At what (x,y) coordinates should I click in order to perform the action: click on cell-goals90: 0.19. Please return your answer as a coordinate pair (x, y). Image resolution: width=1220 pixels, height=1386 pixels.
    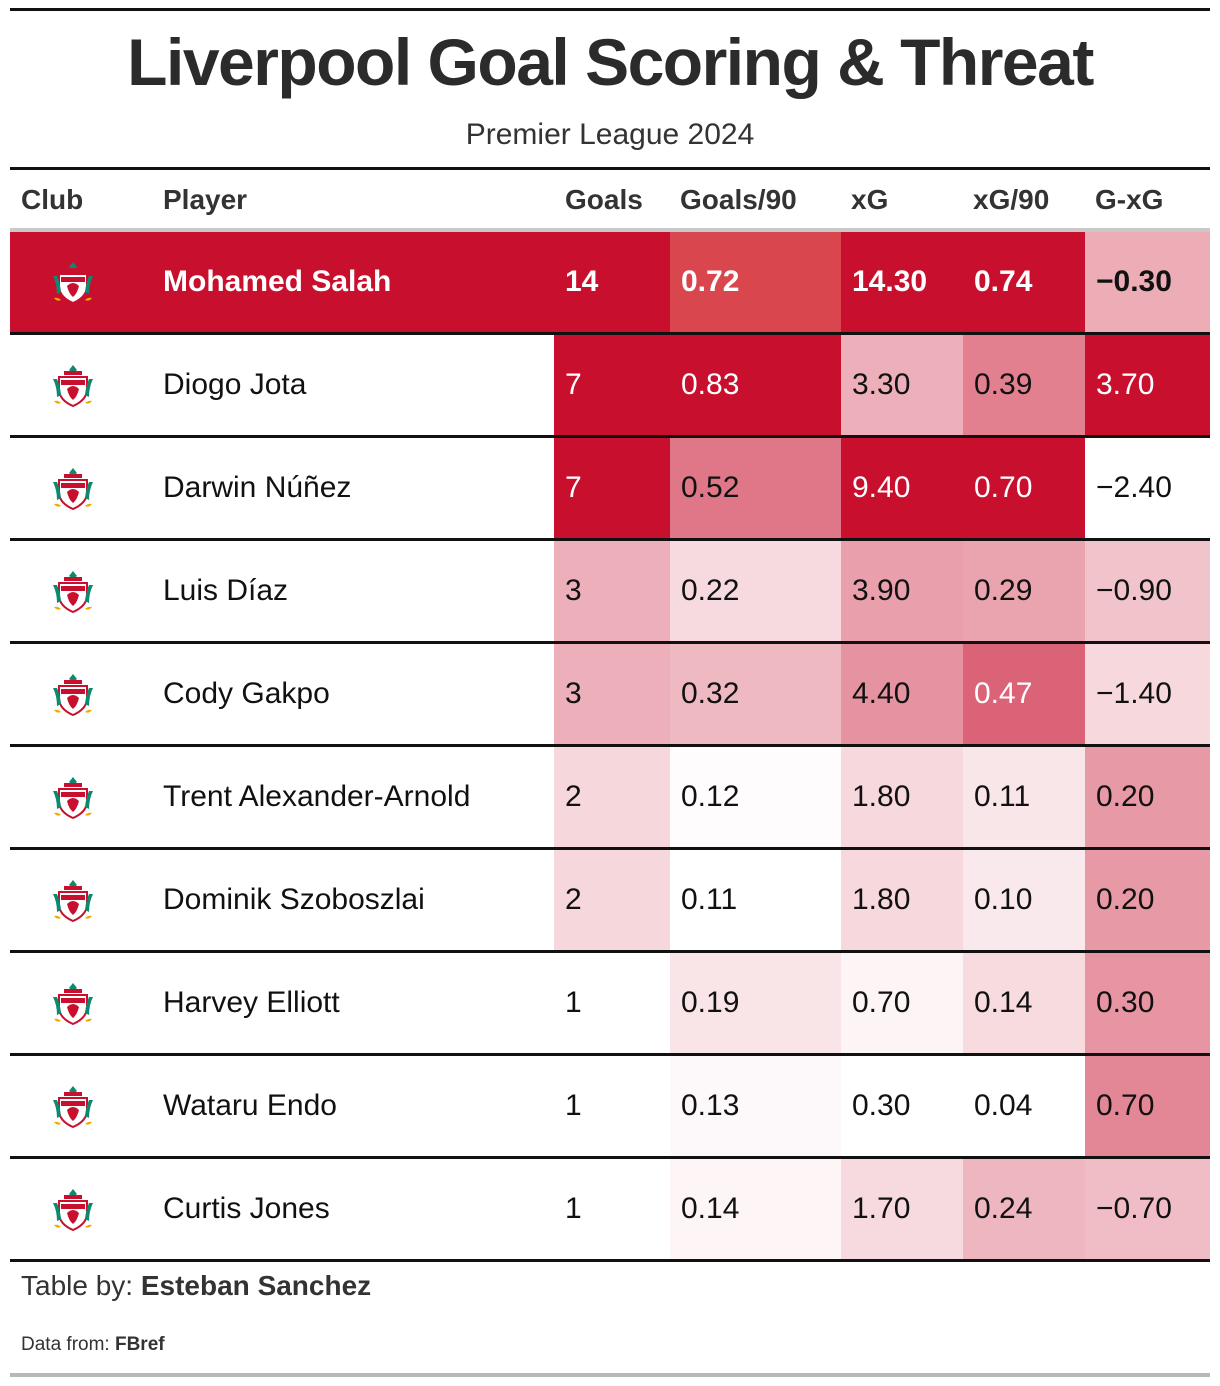
    Looking at the image, I should click on (755, 1003).